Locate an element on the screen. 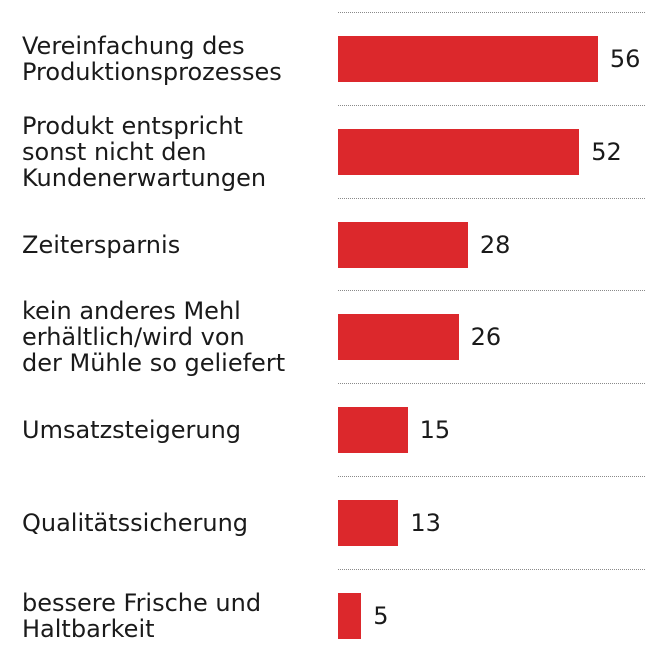 The height and width of the screenshot is (661, 647). value-label: 13 is located at coordinates (425, 523).